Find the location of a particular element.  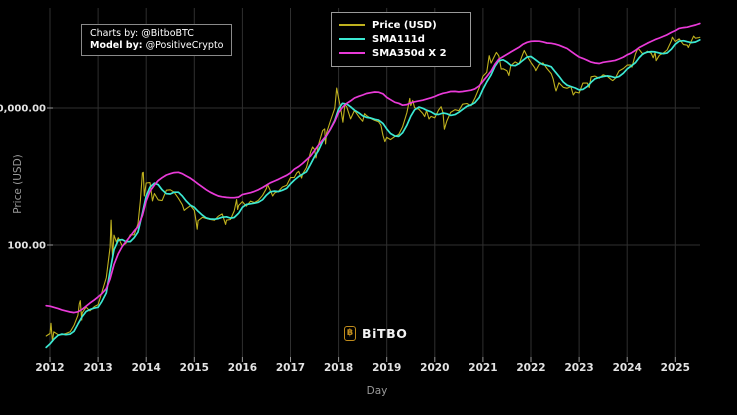

legend: Price (USD) SMA111d SMA350d X 2 is located at coordinates (401, 39).